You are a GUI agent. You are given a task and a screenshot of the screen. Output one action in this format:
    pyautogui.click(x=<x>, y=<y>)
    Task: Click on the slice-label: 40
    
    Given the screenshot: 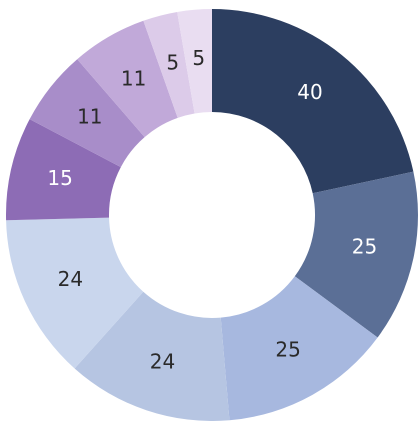 What is the action you would take?
    pyautogui.click(x=309, y=92)
    